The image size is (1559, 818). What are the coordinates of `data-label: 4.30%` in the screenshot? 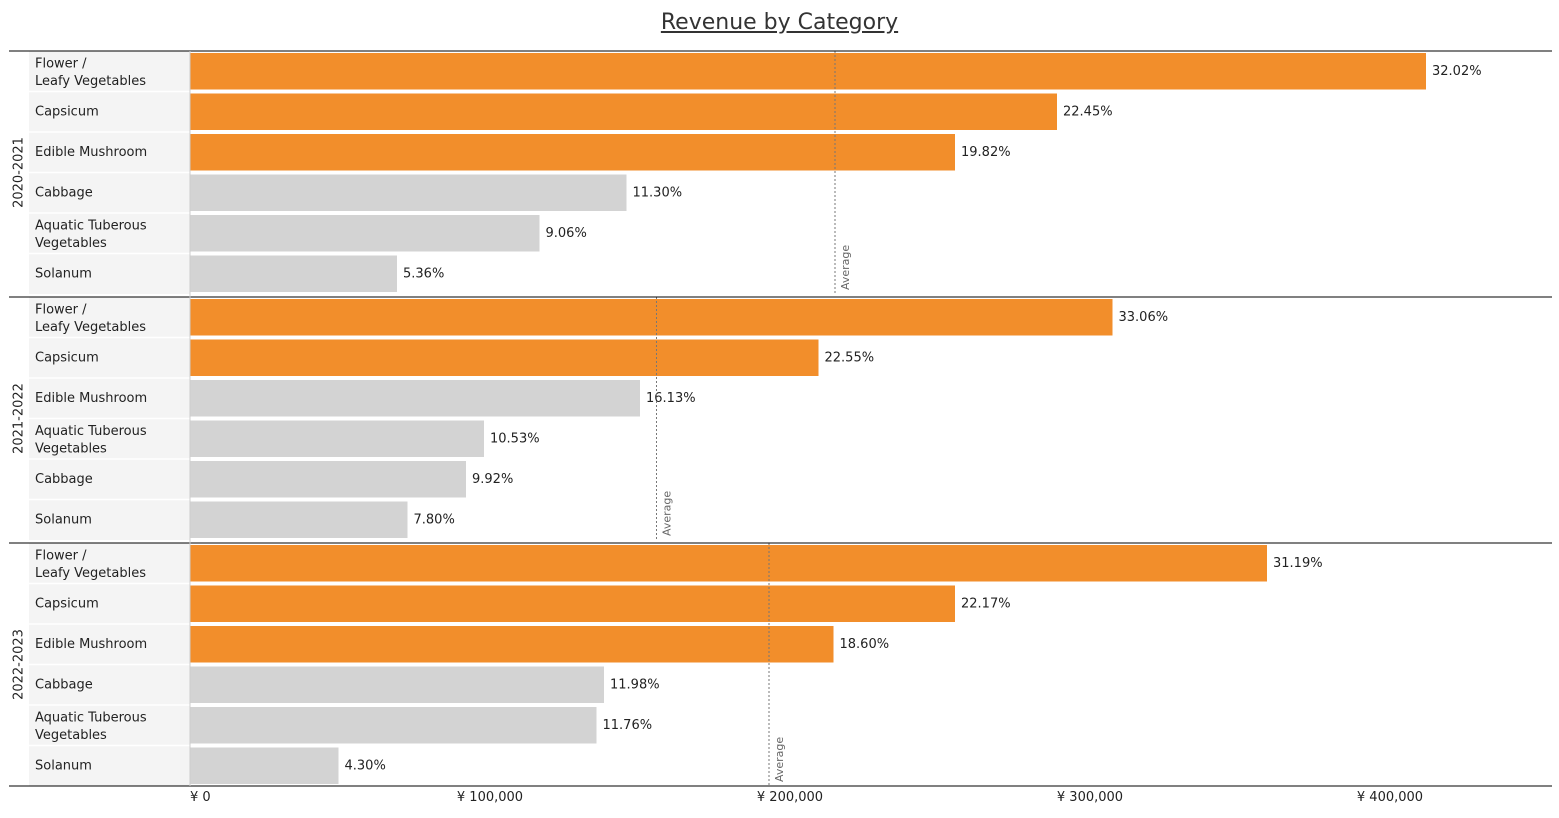 It's located at (365, 765).